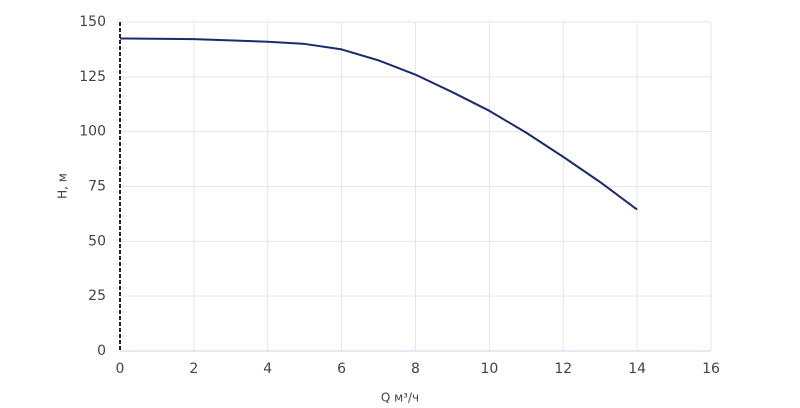  What do you see at coordinates (120, 369) in the screenshot?
I see `x-tick-label: 0` at bounding box center [120, 369].